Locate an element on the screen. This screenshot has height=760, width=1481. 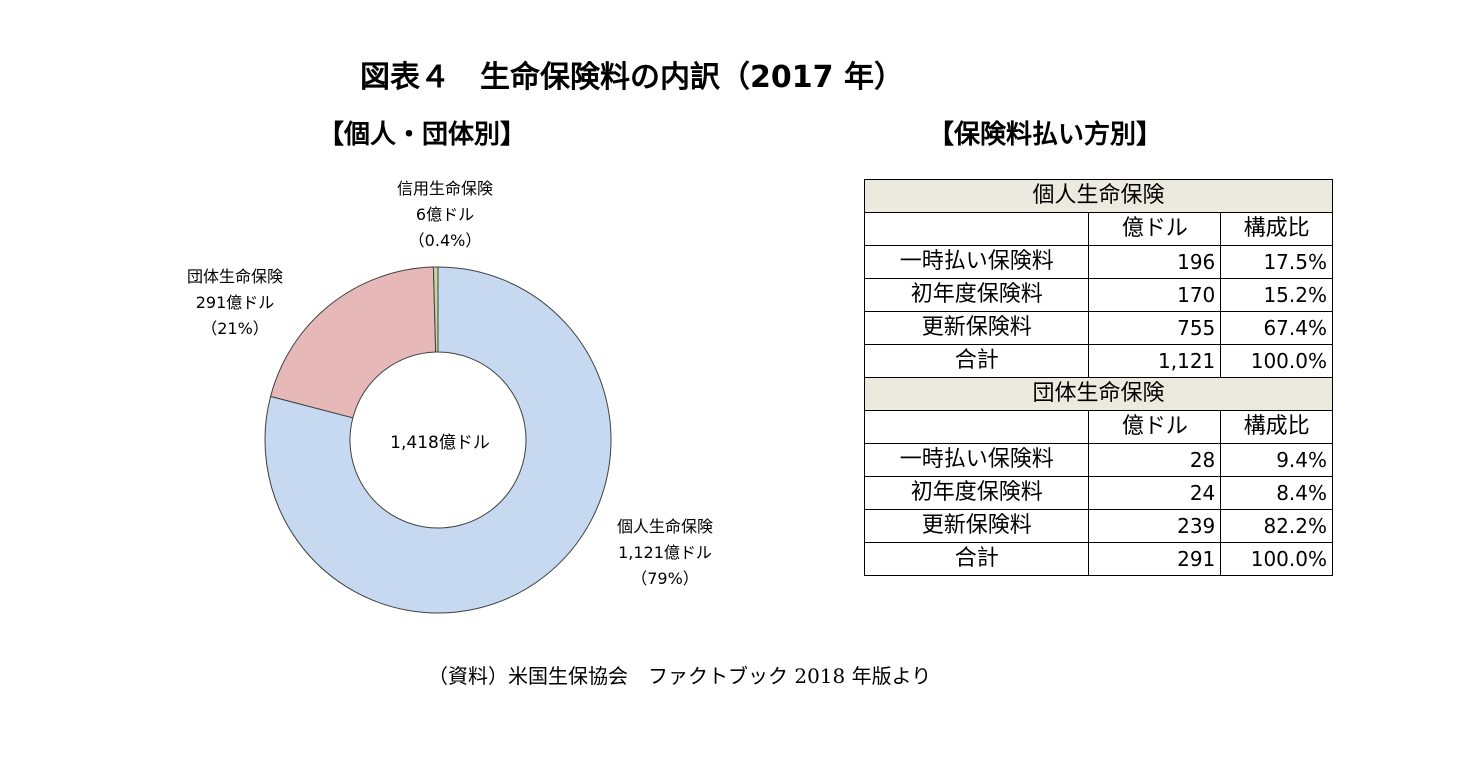
table-row: 初年度保険料 24 8.4% is located at coordinates (1098, 493).